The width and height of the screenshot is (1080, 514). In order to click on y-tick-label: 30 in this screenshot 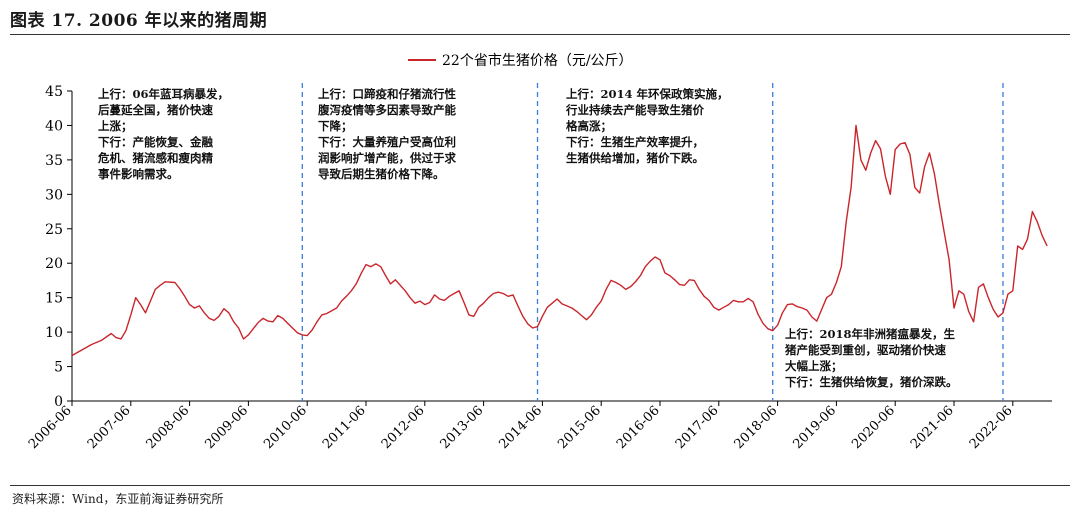, I will do `click(54, 195)`.